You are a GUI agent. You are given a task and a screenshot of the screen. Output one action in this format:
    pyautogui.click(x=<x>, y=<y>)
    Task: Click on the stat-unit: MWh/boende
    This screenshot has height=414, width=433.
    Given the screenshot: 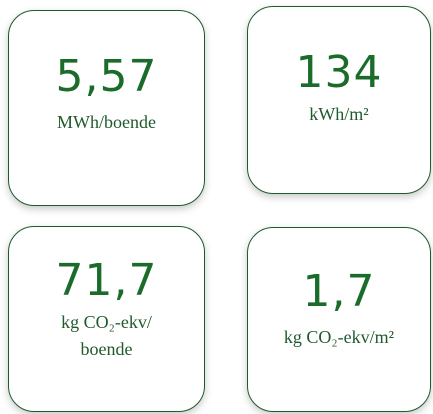 What is the action you would take?
    pyautogui.click(x=106, y=122)
    